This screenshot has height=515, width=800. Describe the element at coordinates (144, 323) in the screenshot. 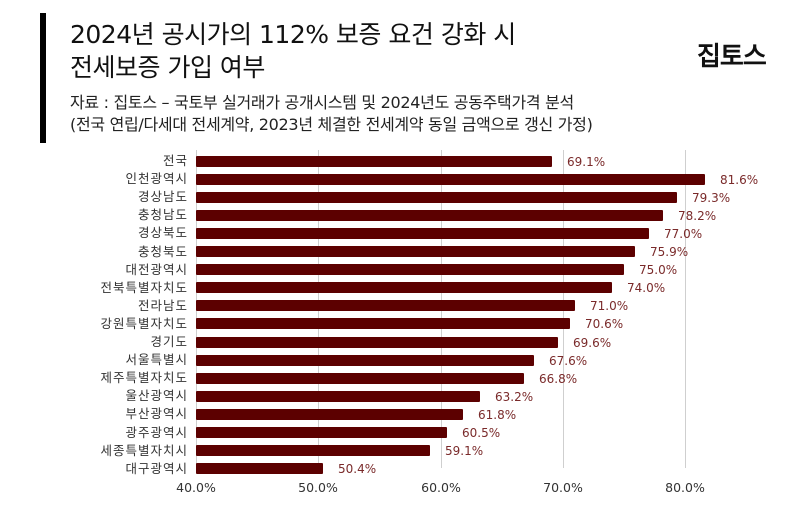

I see `category-label: 강원특별자치도` at that location.